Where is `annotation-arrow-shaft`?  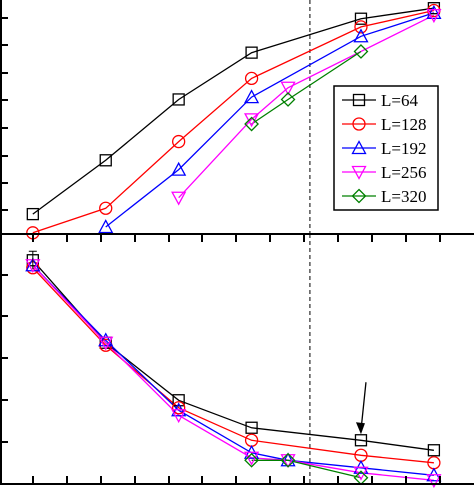 annotation-arrow-shaft is located at coordinates (363, 406).